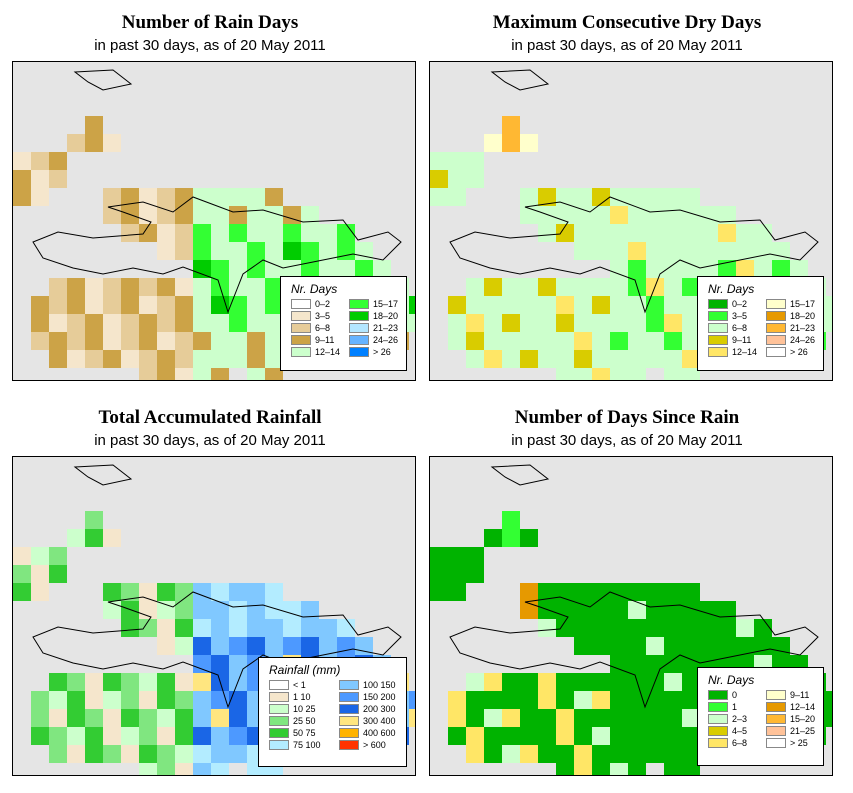 The image size is (853, 793). I want to click on coastline, so click(634, 650).